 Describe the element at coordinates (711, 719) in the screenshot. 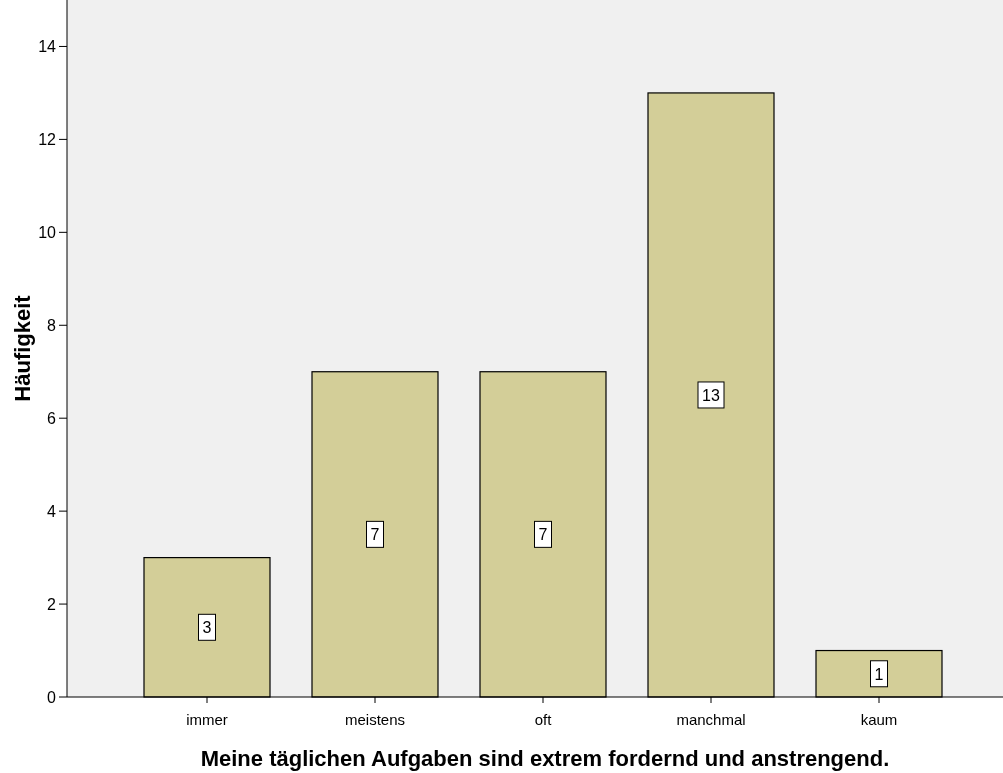

I see `x-tick-label: manchmal` at that location.